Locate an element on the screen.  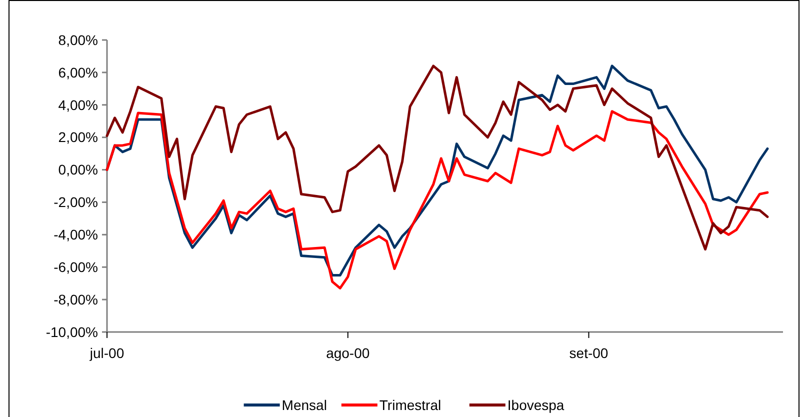
y-tick-label: -6,00% is located at coordinates (76, 267).